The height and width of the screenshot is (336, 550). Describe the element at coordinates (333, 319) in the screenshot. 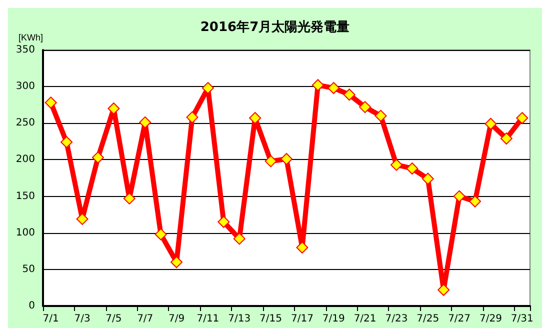

I see `x-tick-label: 7/19` at that location.